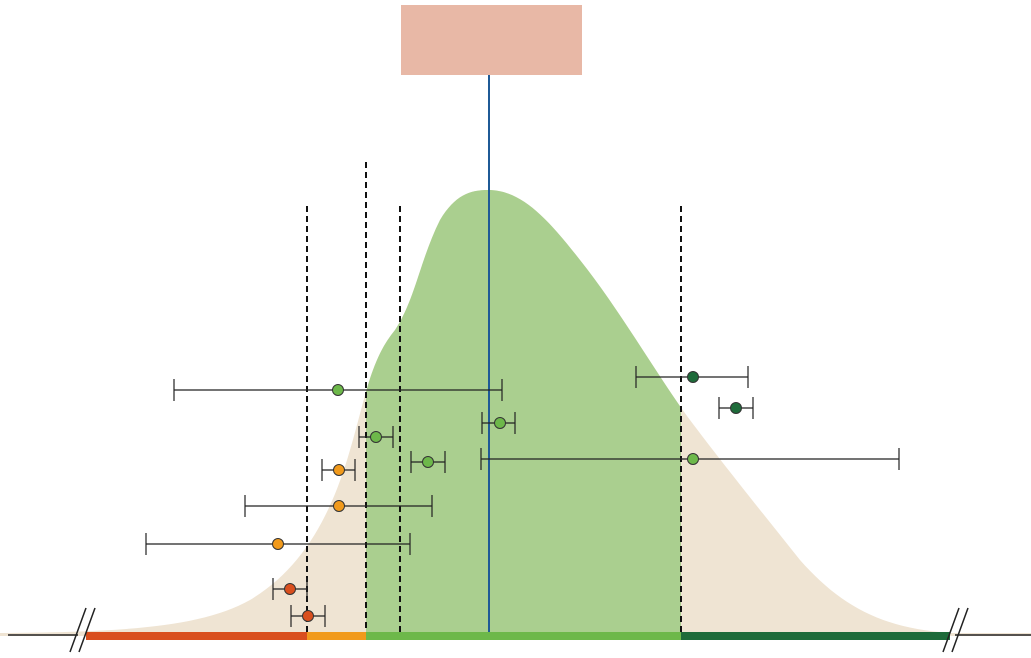 This screenshot has width=1031, height=658. Describe the element at coordinates (491, 40) in the screenshot. I see `center-box` at that location.